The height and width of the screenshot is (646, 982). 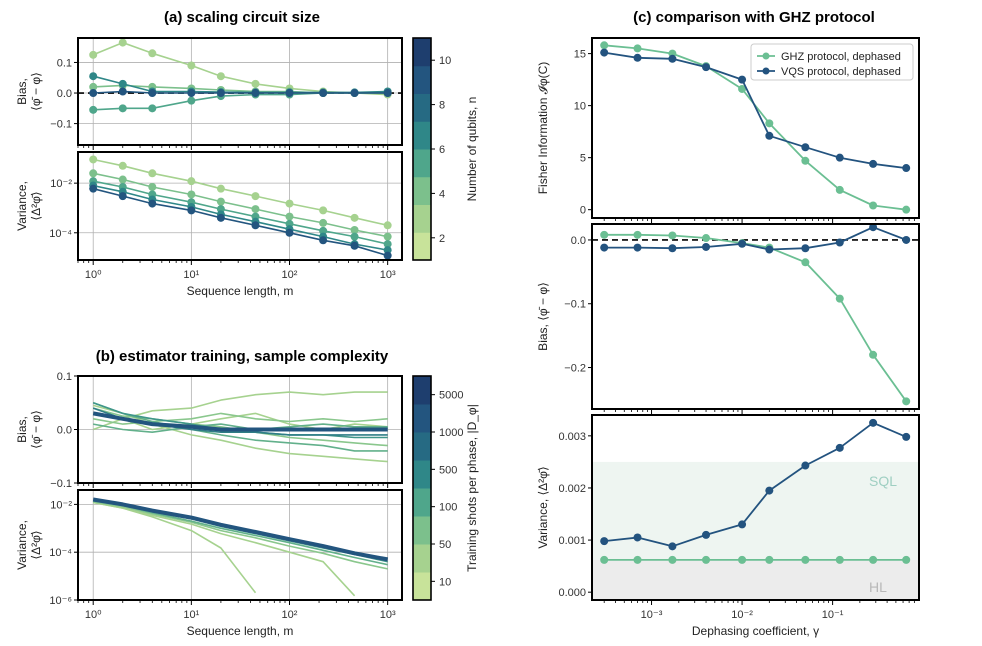 I want to click on y-axis-label: Bias, ⟨φ̄ − φ⟩, so click(x=543, y=316).